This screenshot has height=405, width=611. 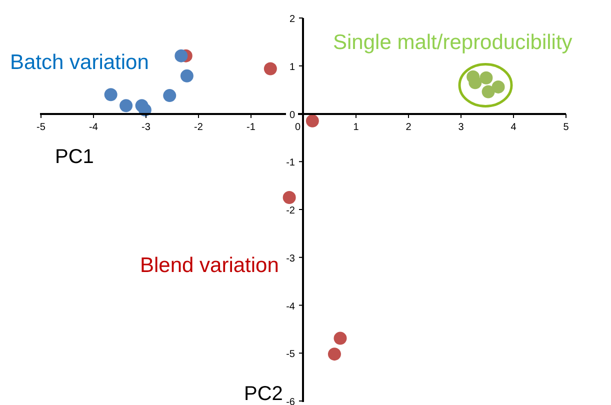 What do you see at coordinates (291, 163) in the screenshot?
I see `y-tick-label: -1` at bounding box center [291, 163].